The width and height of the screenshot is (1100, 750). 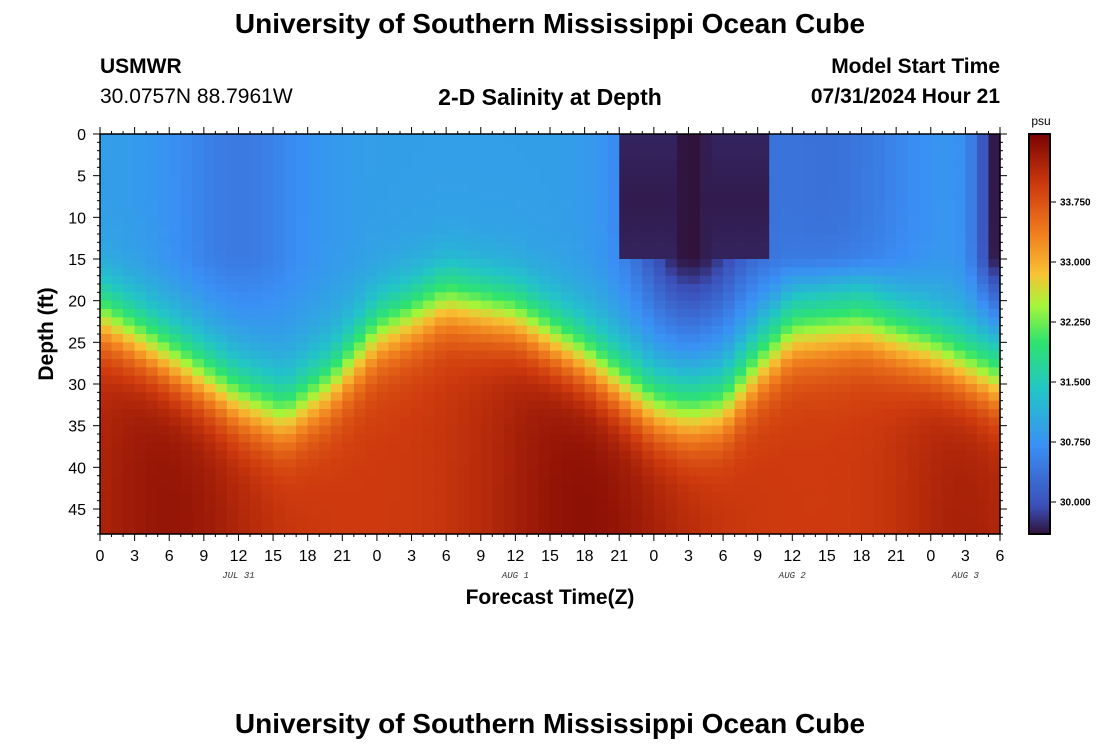 What do you see at coordinates (1075, 443) in the screenshot?
I see `colorbar-tick-label: 30.750` at bounding box center [1075, 443].